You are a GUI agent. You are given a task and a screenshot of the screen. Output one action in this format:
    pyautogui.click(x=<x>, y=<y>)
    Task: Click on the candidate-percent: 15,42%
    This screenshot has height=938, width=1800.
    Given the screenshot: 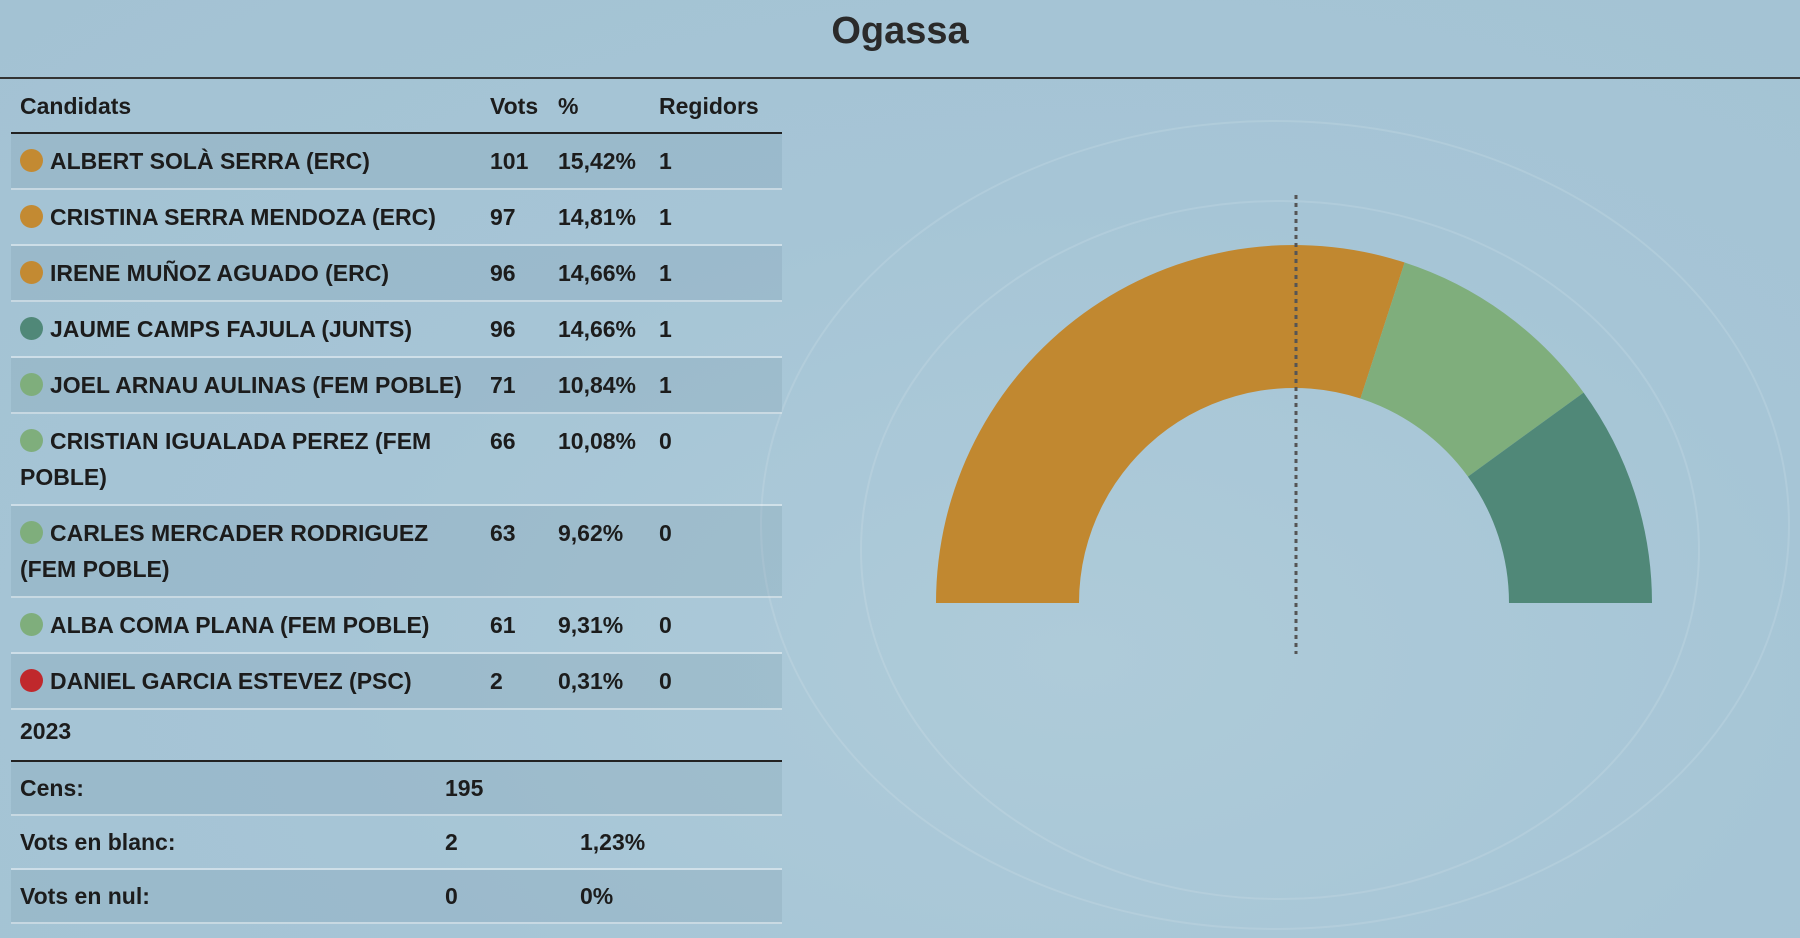 What is the action you would take?
    pyautogui.click(x=597, y=161)
    